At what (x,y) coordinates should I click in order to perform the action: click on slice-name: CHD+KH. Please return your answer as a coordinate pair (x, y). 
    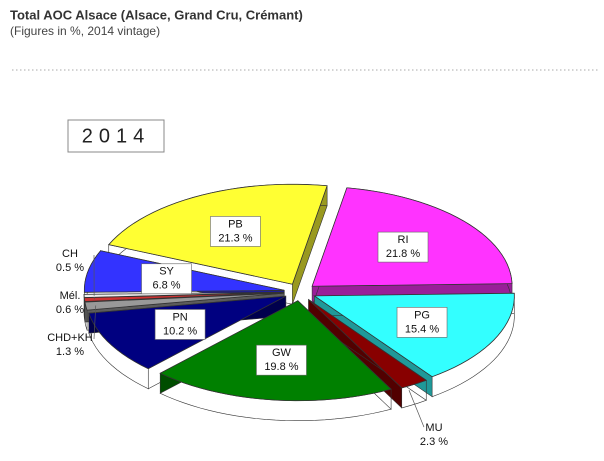
    Looking at the image, I should click on (70, 338).